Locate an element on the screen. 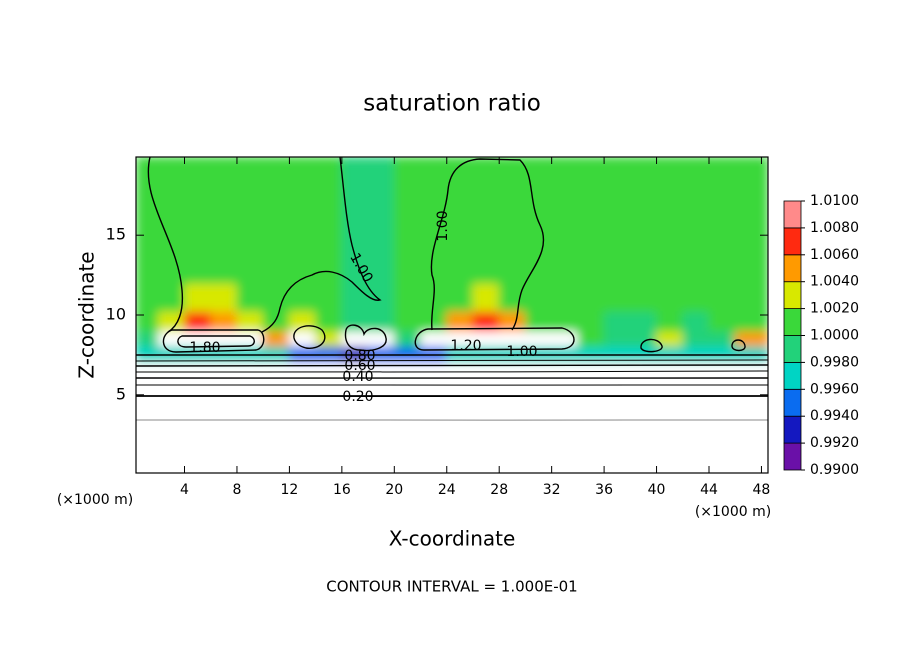  x-tick-label: 40 is located at coordinates (657, 490).